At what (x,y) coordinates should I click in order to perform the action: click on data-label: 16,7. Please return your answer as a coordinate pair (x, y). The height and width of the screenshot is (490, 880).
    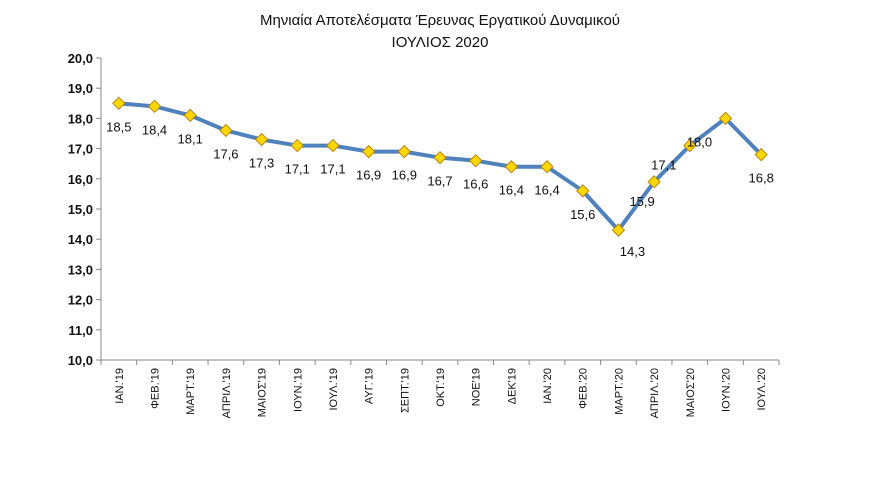
    Looking at the image, I should click on (439, 181).